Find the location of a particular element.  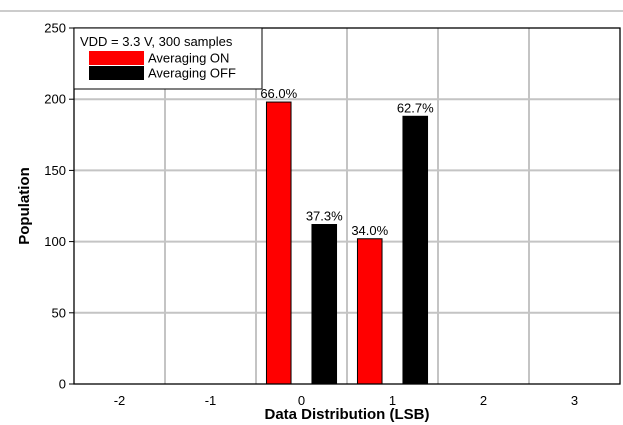

y-tick-label: 0 is located at coordinates (62, 384).